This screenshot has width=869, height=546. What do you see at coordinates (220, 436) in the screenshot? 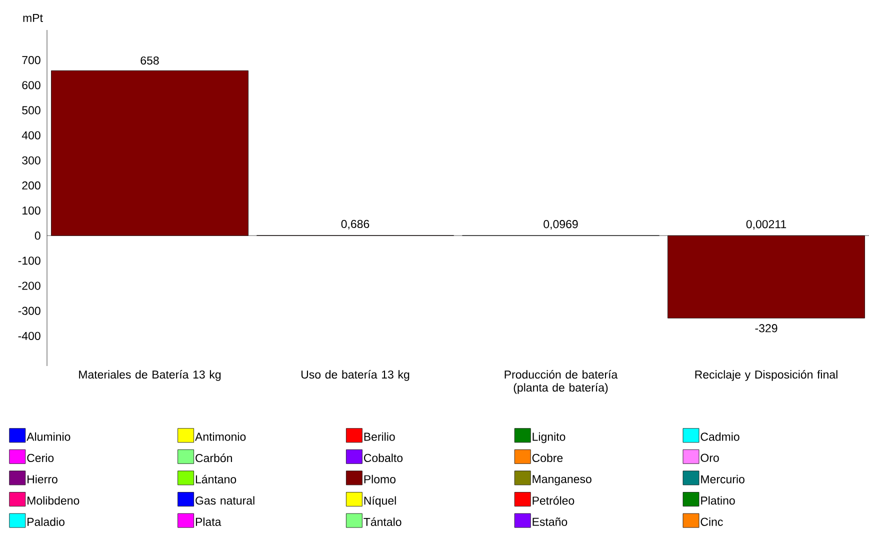
I see `legend-label: Antimonio` at bounding box center [220, 436].